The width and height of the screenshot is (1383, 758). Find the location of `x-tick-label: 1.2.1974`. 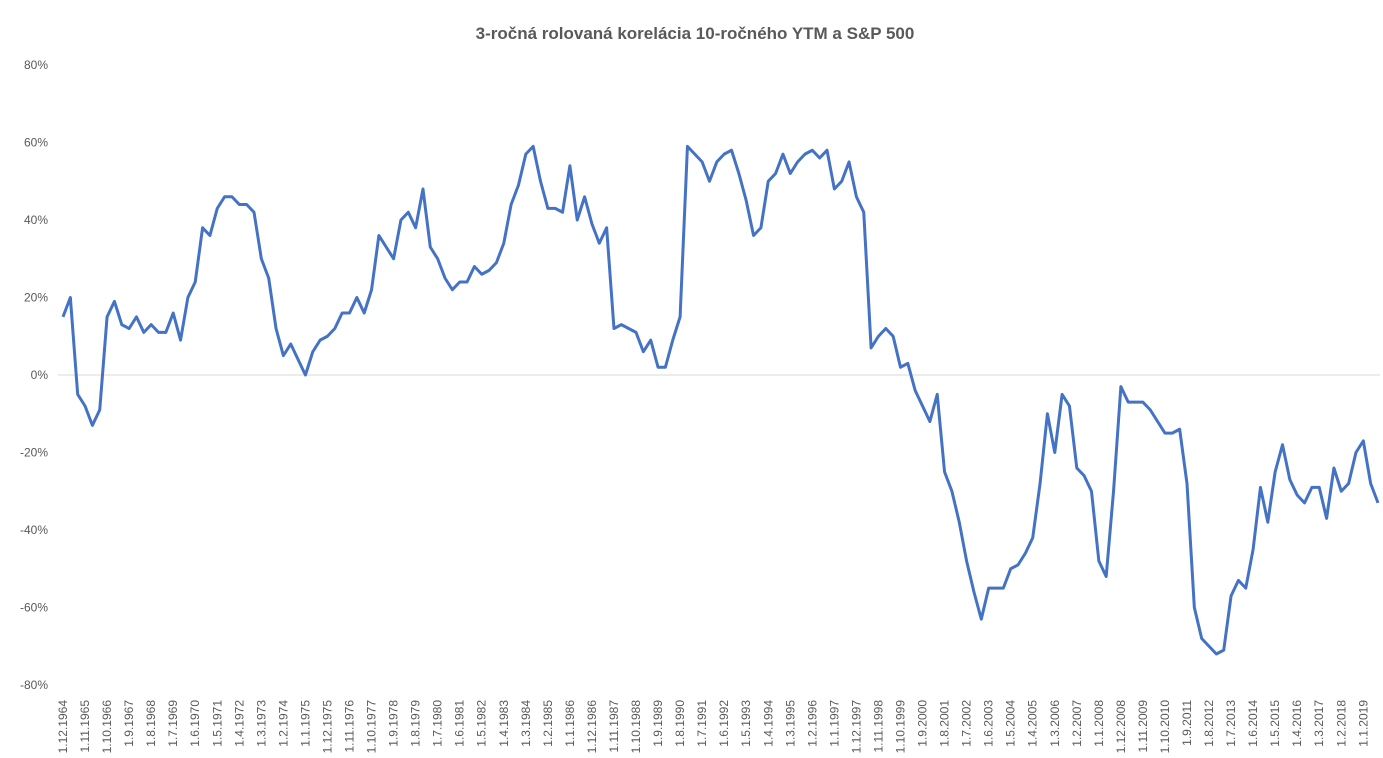

x-tick-label: 1.2.1974 is located at coordinates (283, 723).